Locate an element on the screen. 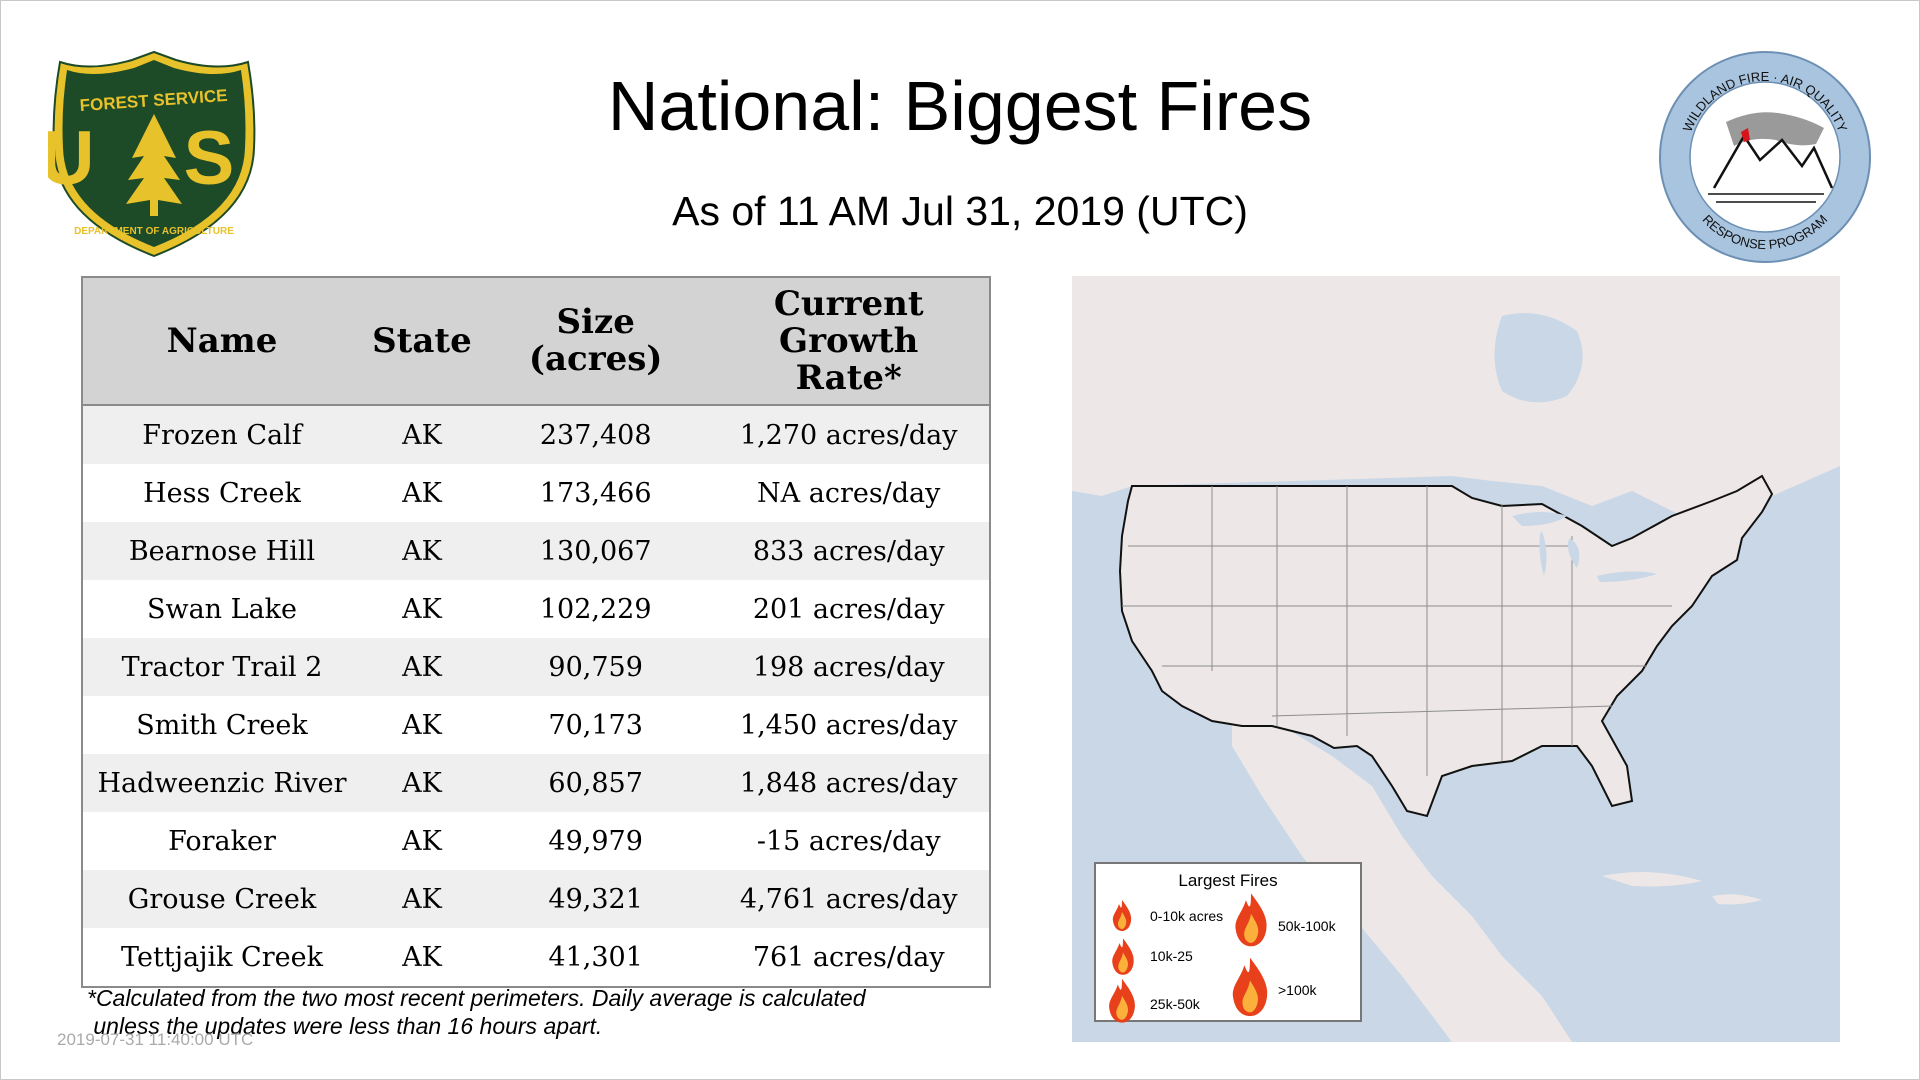  flame-xxlarge-icon is located at coordinates (1250, 987).